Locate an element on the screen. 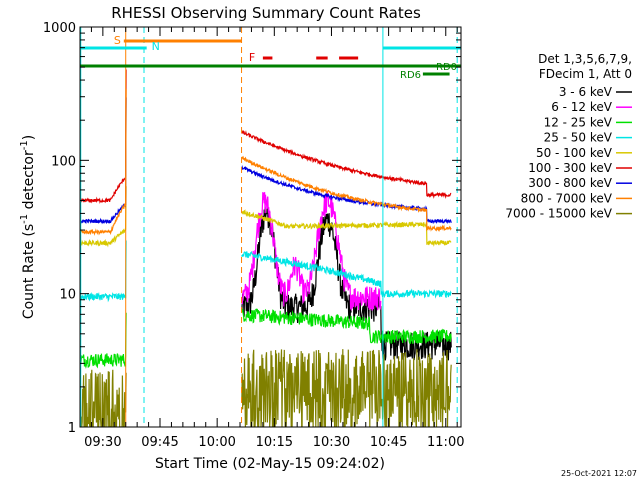 The image size is (640, 484). x-tick-label: 10:15 is located at coordinates (274, 442).